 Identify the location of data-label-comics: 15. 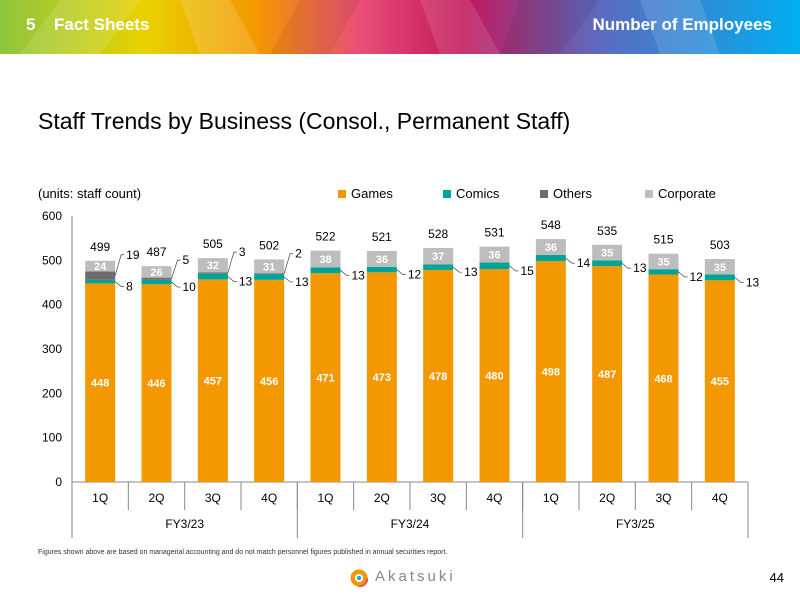
(528, 271).